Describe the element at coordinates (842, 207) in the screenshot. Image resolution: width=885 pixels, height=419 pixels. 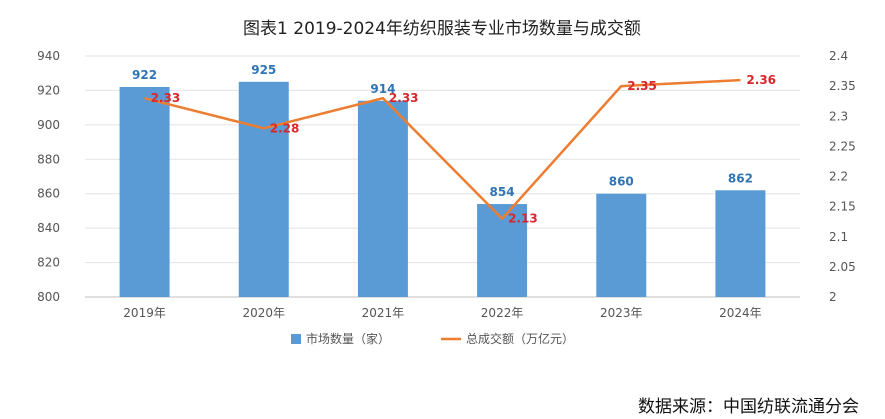
I see `y-right-tick-label: 2.15` at that location.